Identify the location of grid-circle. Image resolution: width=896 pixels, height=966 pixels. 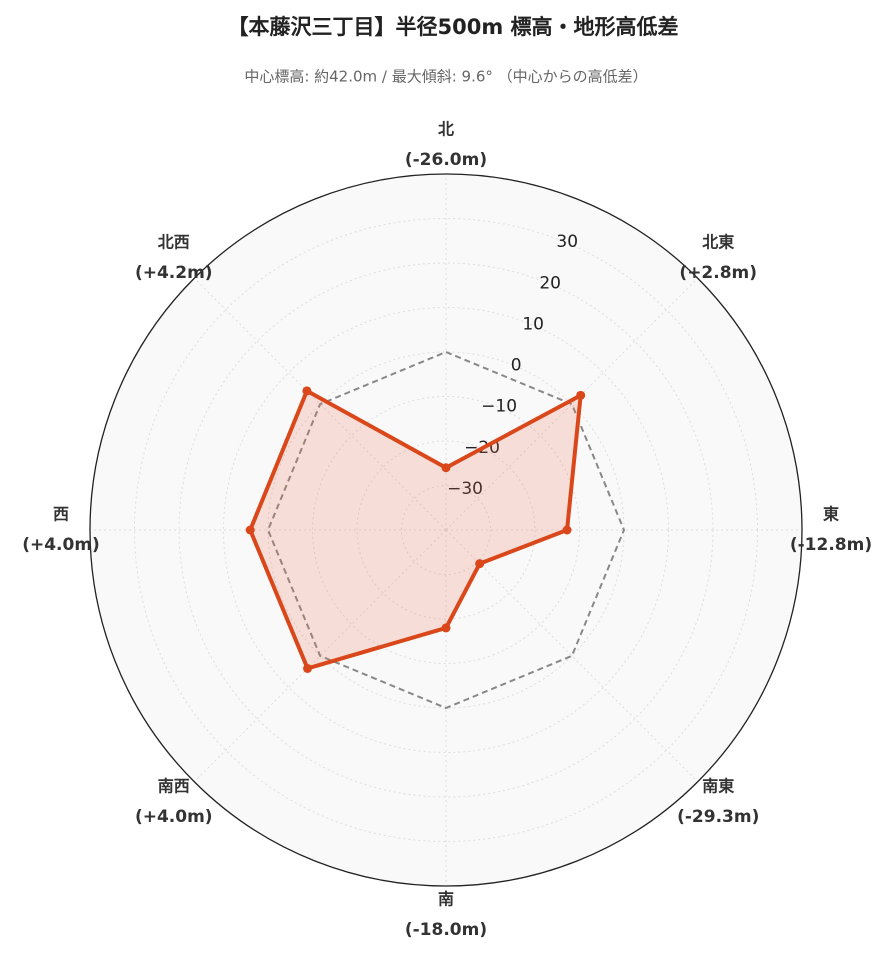
(446, 530).